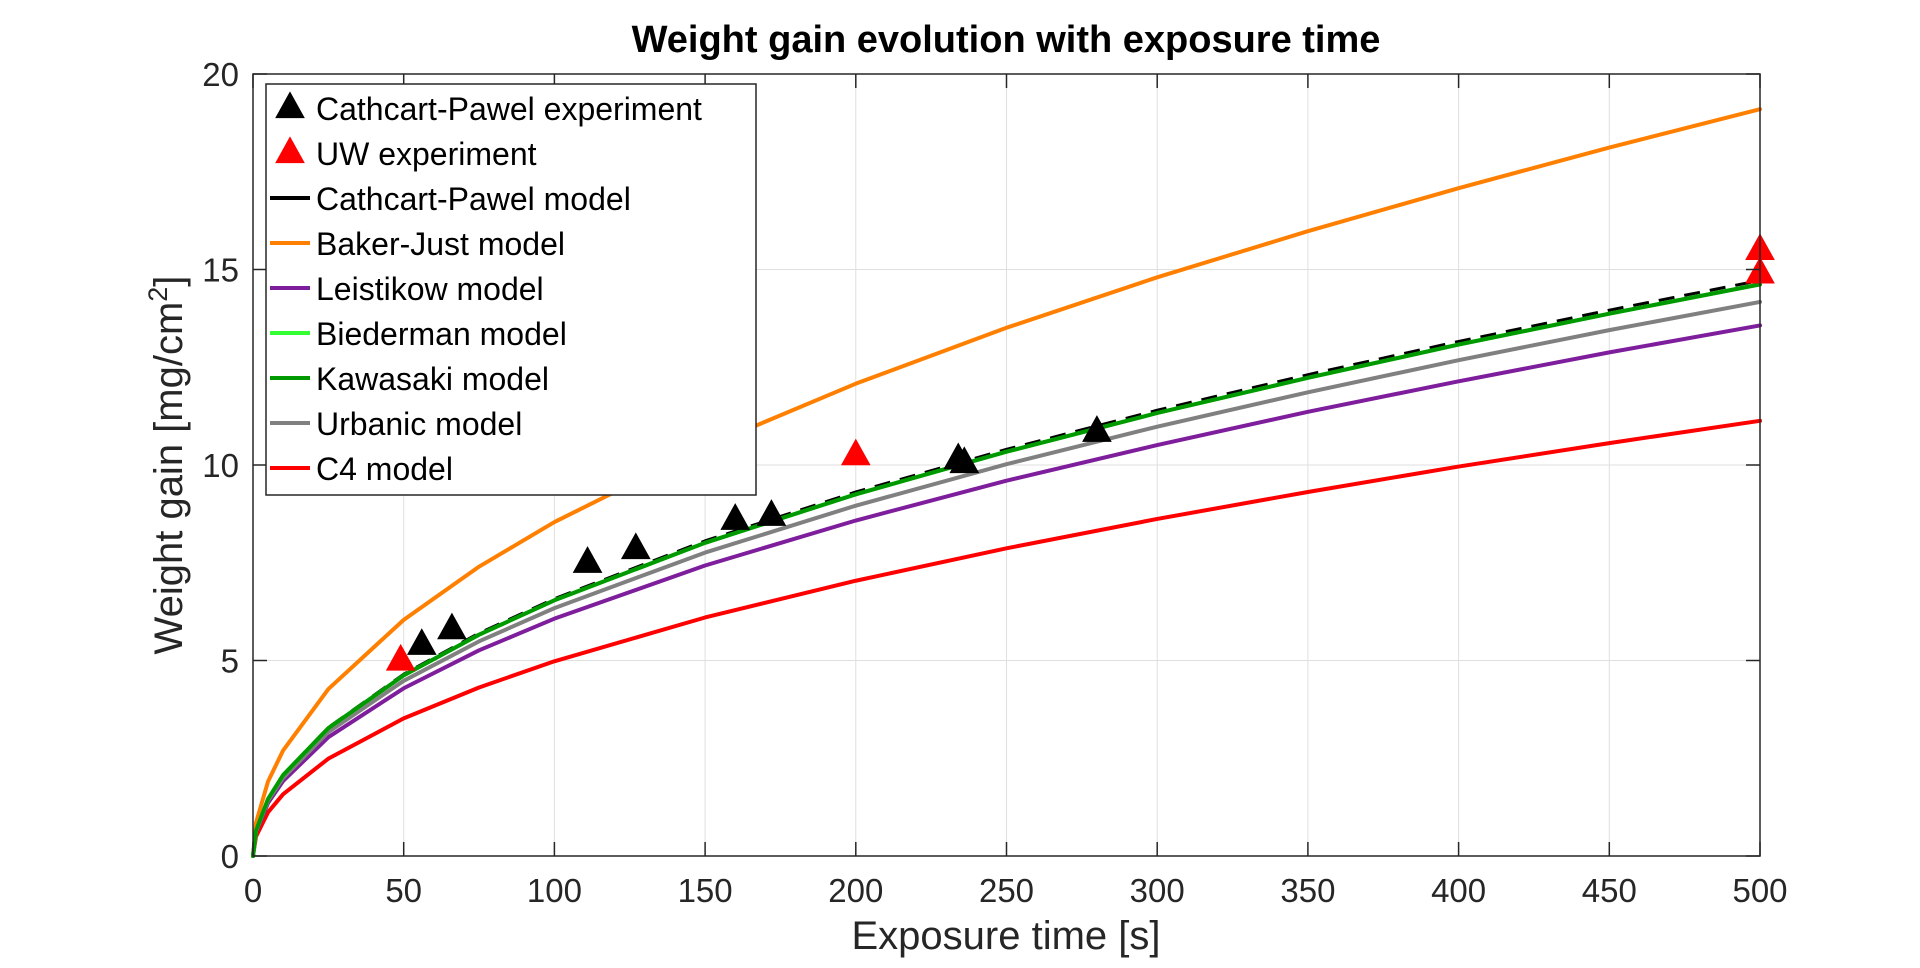 The image size is (1920, 968). What do you see at coordinates (1458, 890) in the screenshot?
I see `x-tick-label: 400` at bounding box center [1458, 890].